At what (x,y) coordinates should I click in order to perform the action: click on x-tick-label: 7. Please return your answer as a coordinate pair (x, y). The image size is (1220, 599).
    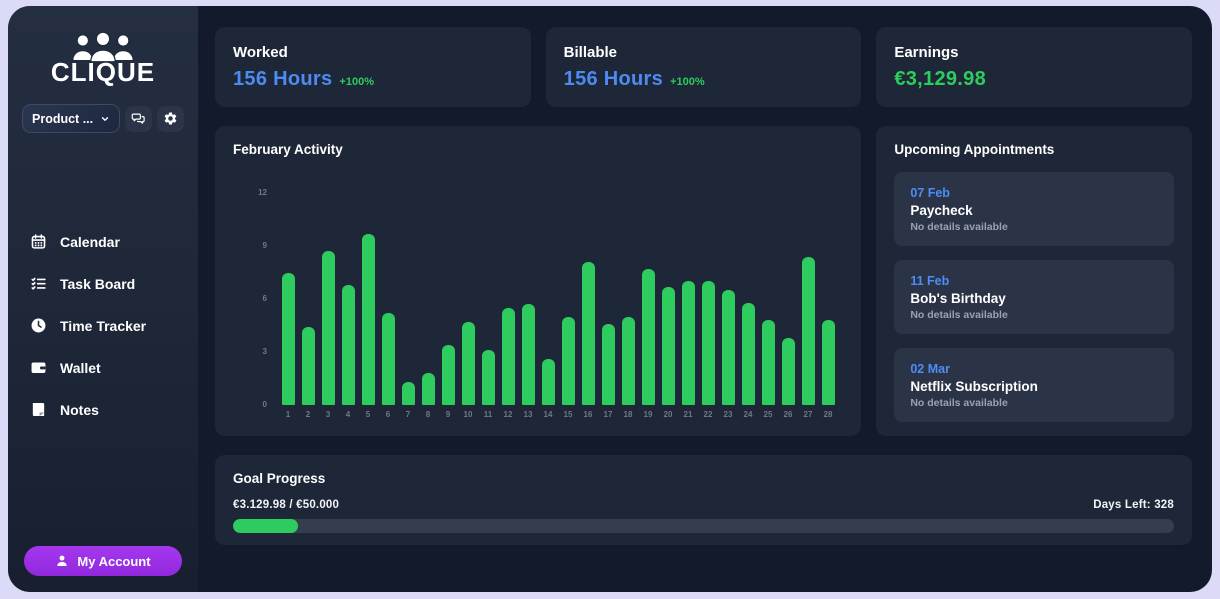
    Looking at the image, I should click on (408, 414).